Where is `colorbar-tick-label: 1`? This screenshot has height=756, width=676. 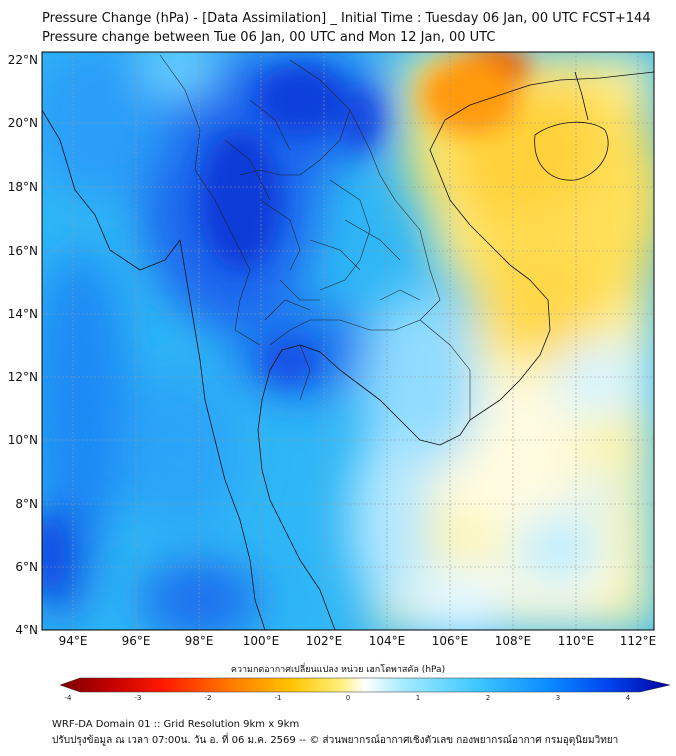
colorbar-tick-label: 1 is located at coordinates (418, 698).